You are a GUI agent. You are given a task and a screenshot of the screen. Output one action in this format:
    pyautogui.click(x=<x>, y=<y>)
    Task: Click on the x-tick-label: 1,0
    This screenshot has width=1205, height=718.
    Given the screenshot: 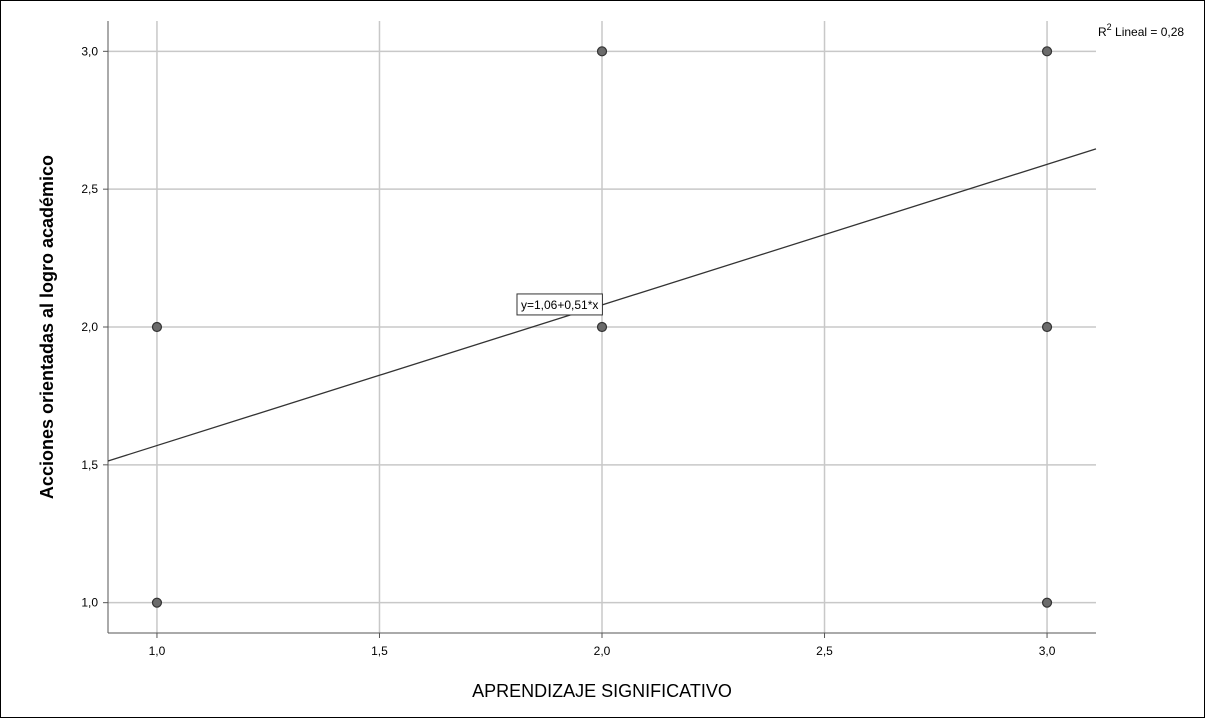 What is the action you would take?
    pyautogui.click(x=157, y=651)
    